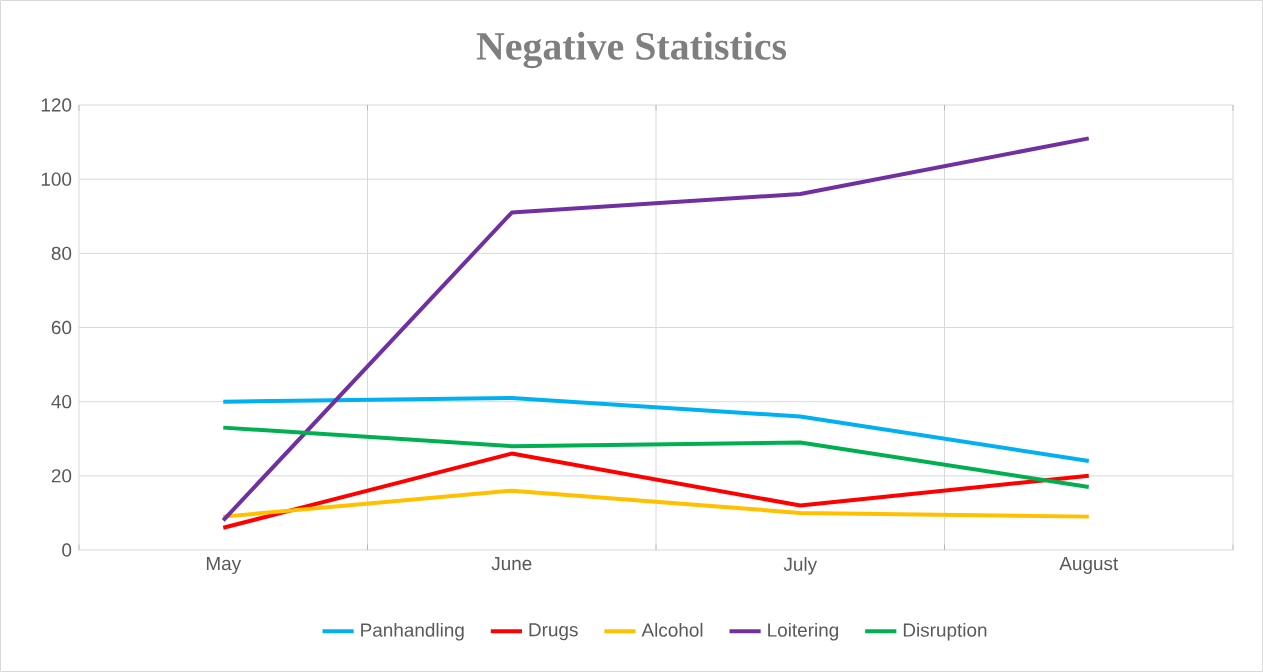 This screenshot has height=672, width=1263. I want to click on y-tick-label: 80, so click(61, 253).